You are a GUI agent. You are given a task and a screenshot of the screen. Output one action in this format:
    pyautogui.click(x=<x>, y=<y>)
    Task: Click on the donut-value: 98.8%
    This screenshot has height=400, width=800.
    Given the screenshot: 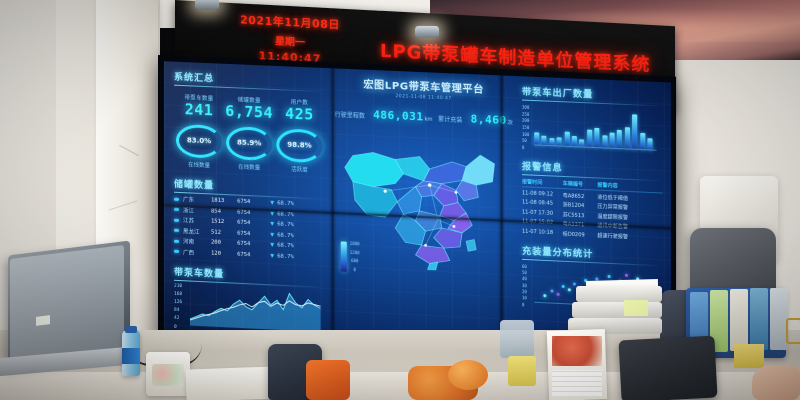 What is the action you would take?
    pyautogui.click(x=299, y=145)
    